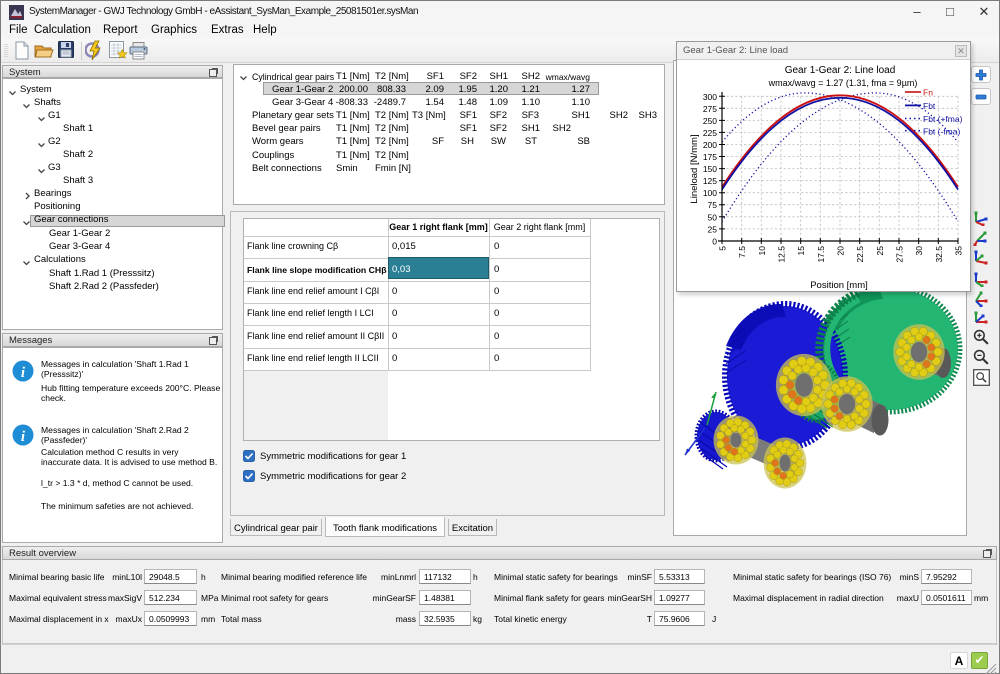  Describe the element at coordinates (710, 193) in the screenshot. I see `svg-text: 100` at that location.